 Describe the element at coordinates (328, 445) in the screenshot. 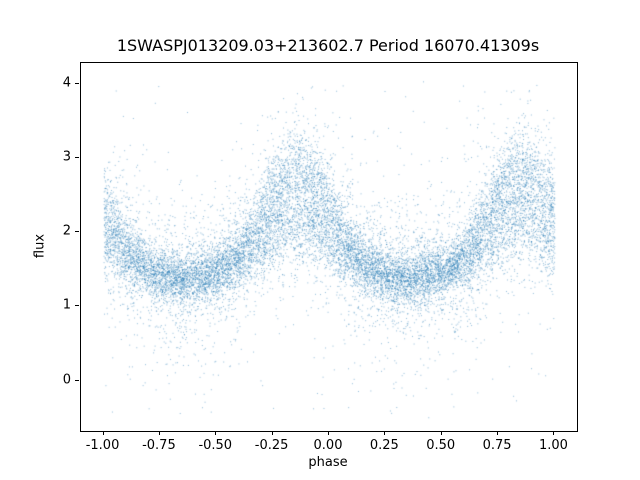

I see `x-tick-label: 0.00` at that location.